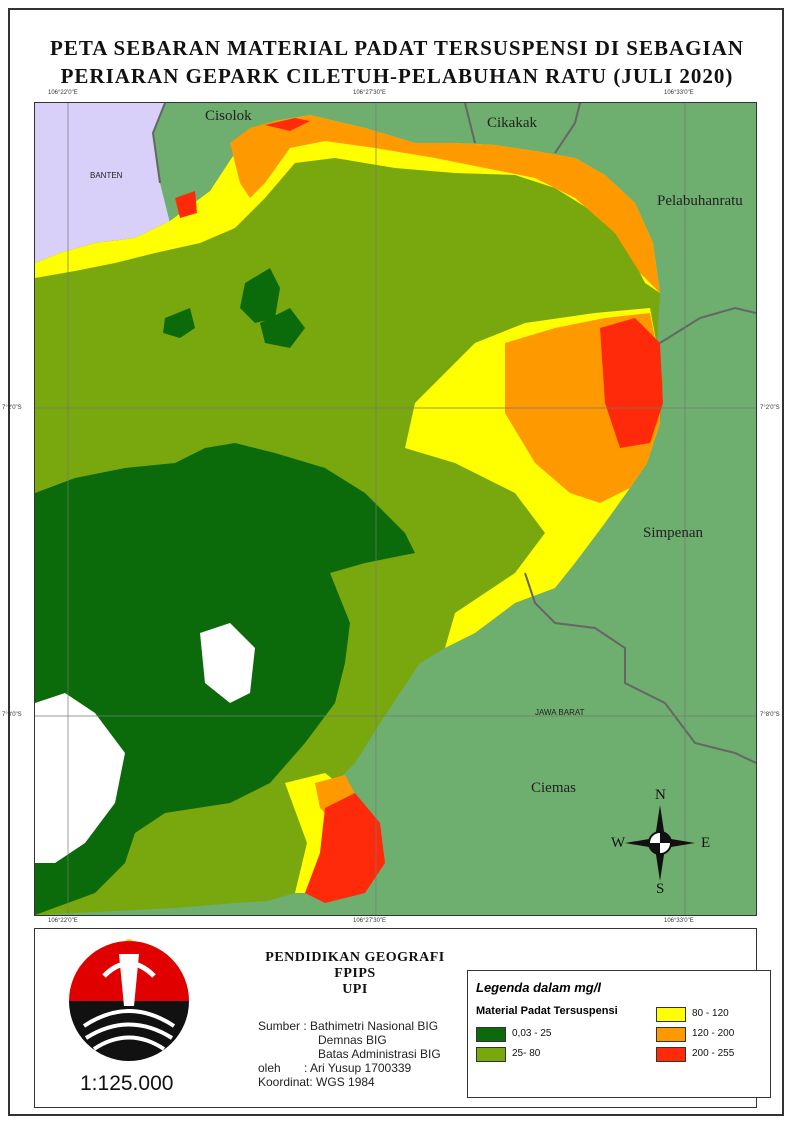 This screenshot has width=794, height=1122. I want to click on sea-200-255-northwest, so click(186, 204).